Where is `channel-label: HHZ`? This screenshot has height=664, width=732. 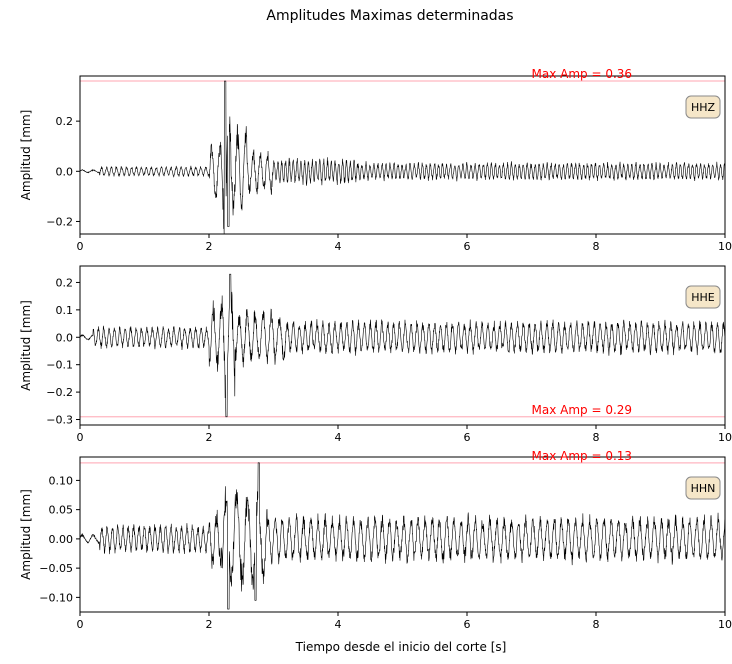 channel-label: HHZ is located at coordinates (703, 107).